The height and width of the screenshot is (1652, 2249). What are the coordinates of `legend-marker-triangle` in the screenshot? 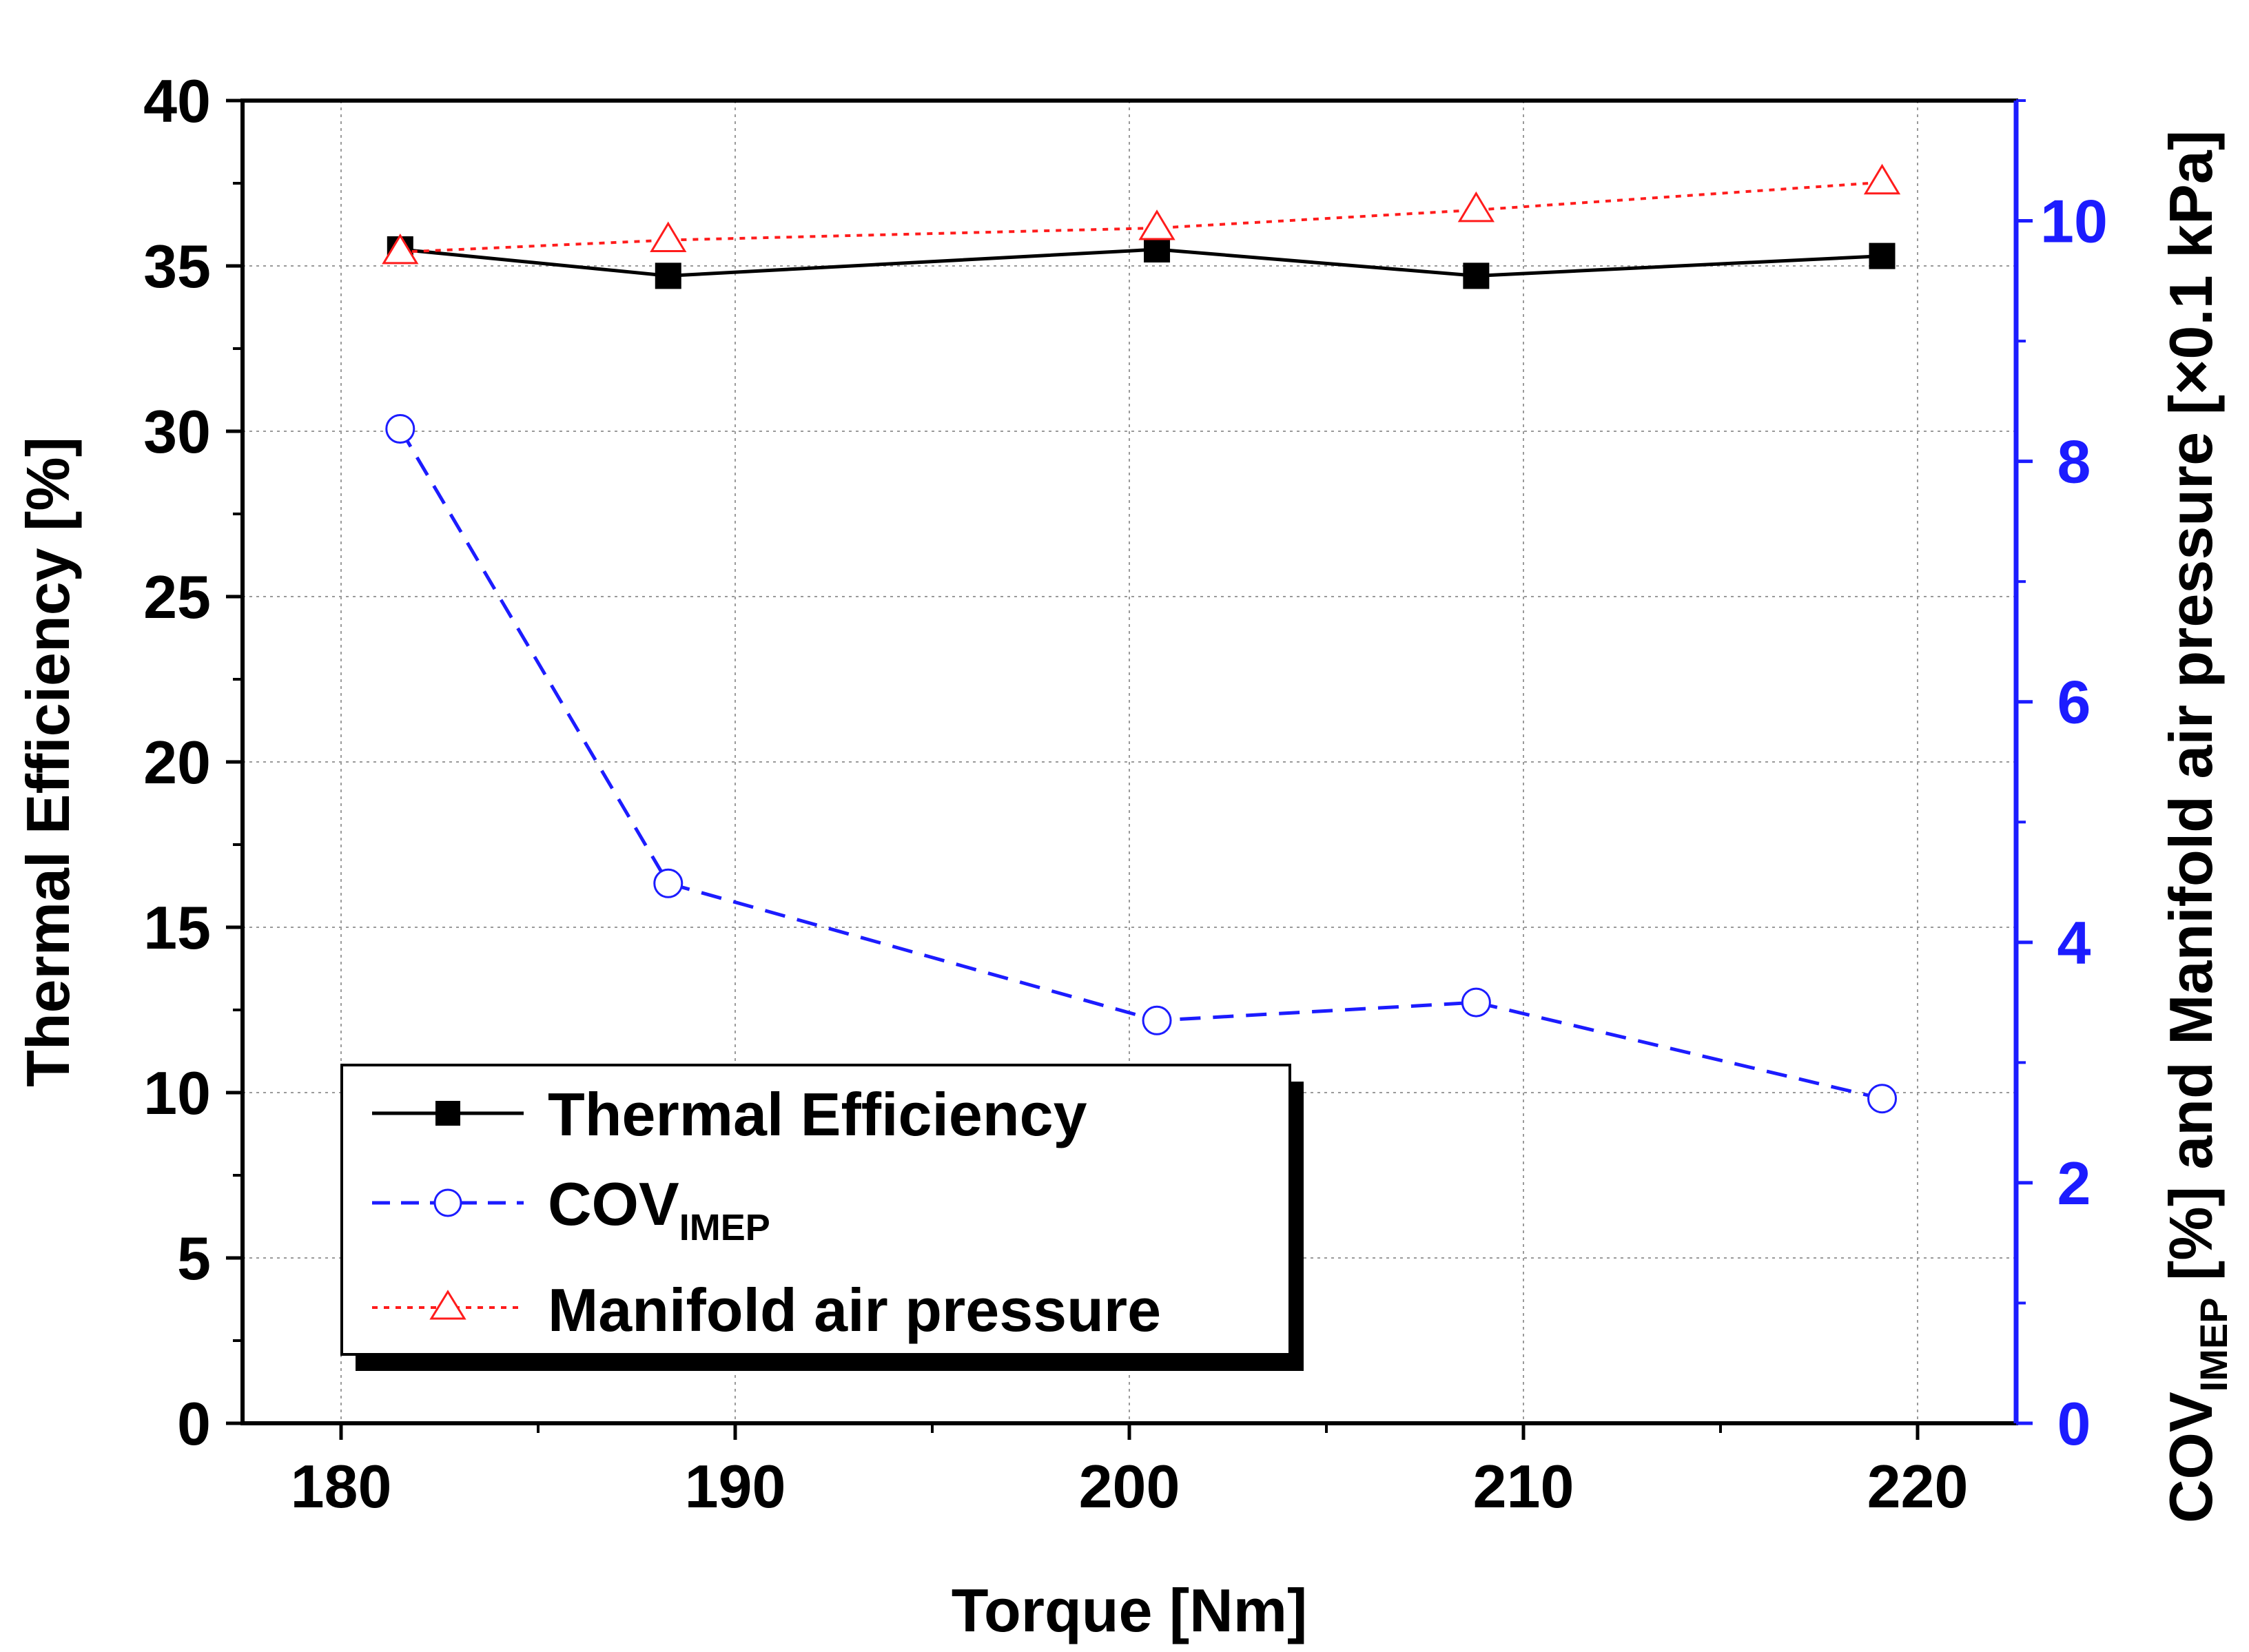 It's located at (448, 1305).